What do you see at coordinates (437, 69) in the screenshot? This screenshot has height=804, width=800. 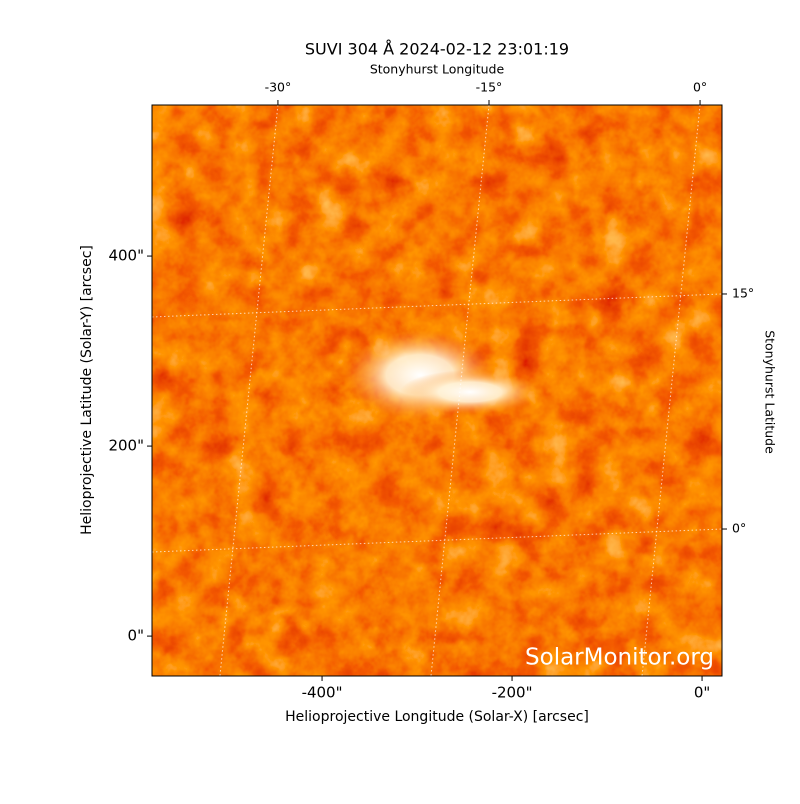 I see `x2-label: Stonyhurst Longitude` at bounding box center [437, 69].